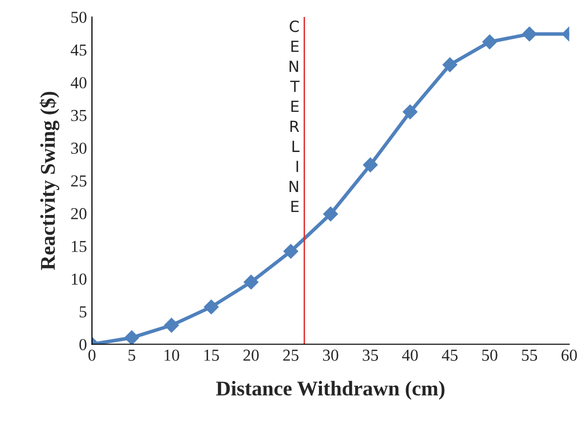 This screenshot has height=425, width=582. What do you see at coordinates (569, 355) in the screenshot?
I see `x-tick-label: 60` at bounding box center [569, 355].